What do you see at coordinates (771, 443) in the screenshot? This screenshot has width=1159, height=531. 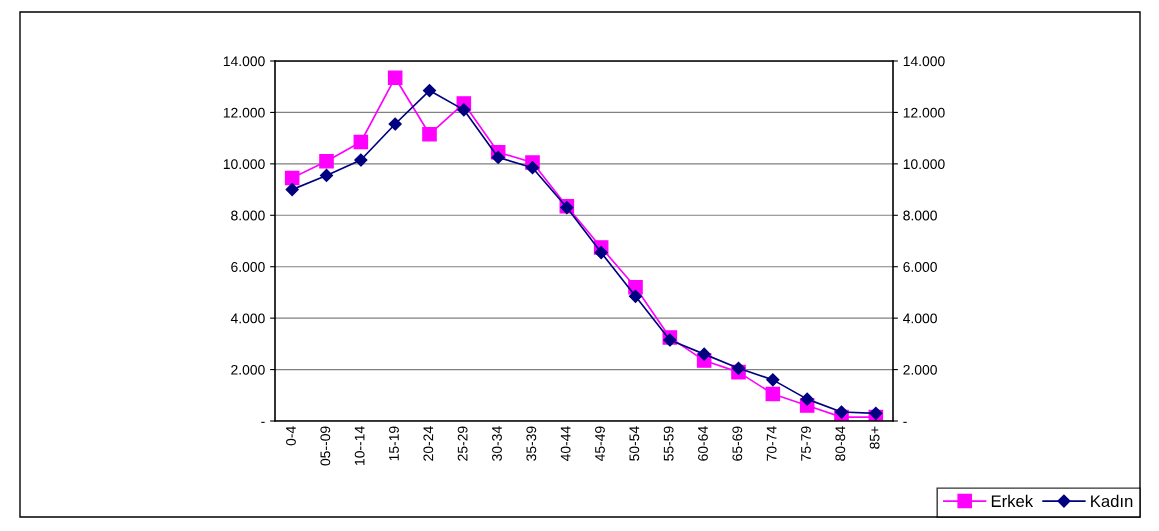 I see `x-tick-label: 70-74` at bounding box center [771, 443].